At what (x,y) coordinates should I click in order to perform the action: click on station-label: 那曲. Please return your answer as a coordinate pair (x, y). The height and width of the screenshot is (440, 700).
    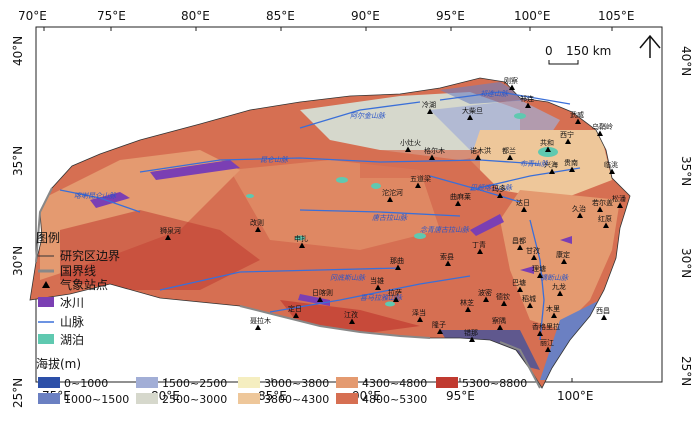
    Looking at the image, I should click on (397, 260).